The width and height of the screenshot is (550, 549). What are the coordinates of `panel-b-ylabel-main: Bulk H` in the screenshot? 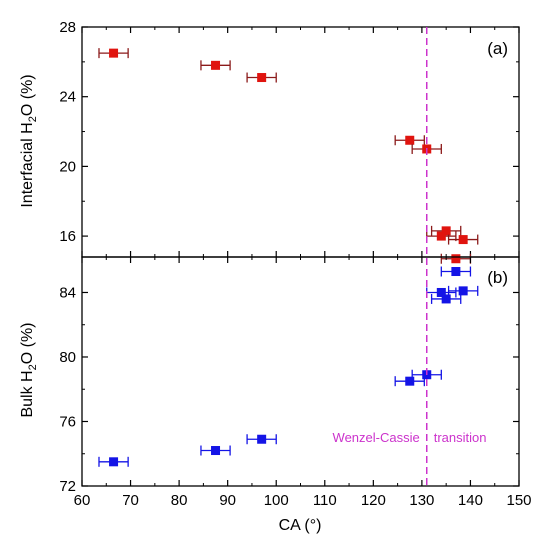 It's located at (27, 393).